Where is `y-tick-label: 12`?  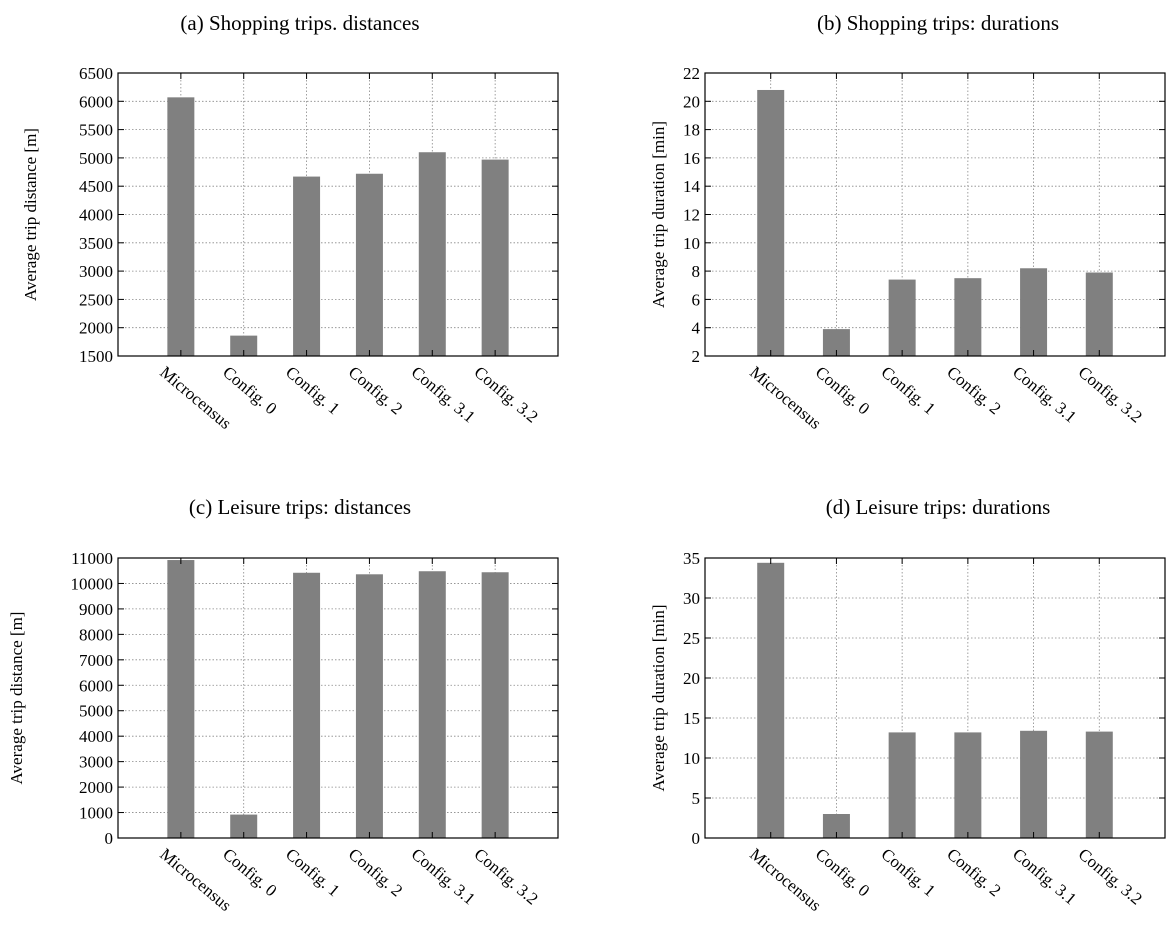 y-tick-label: 12 is located at coordinates (691, 215).